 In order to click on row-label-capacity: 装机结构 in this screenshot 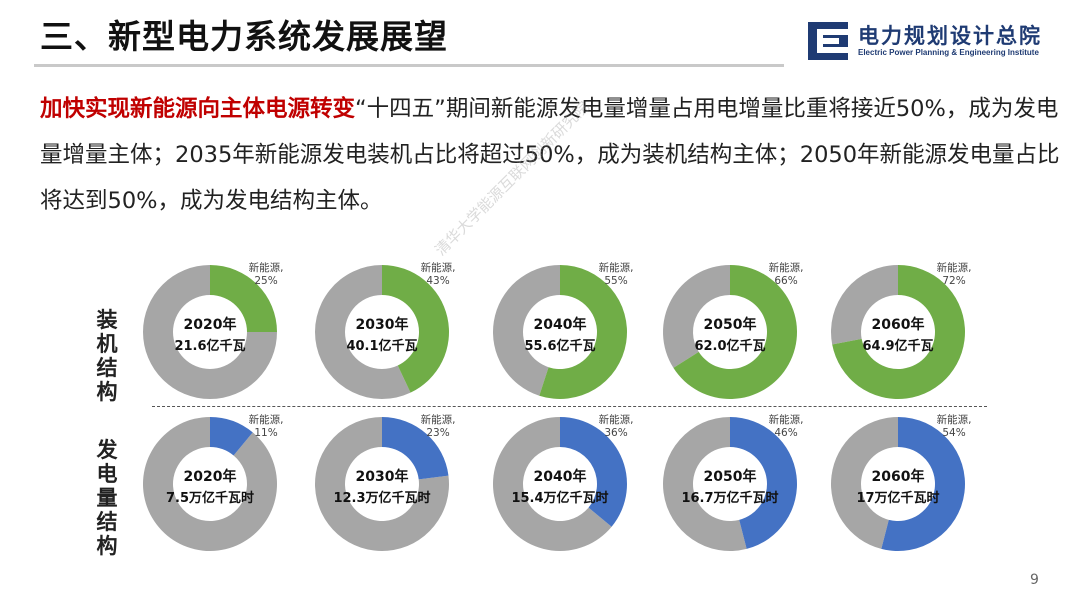, I will do `click(107, 356)`.